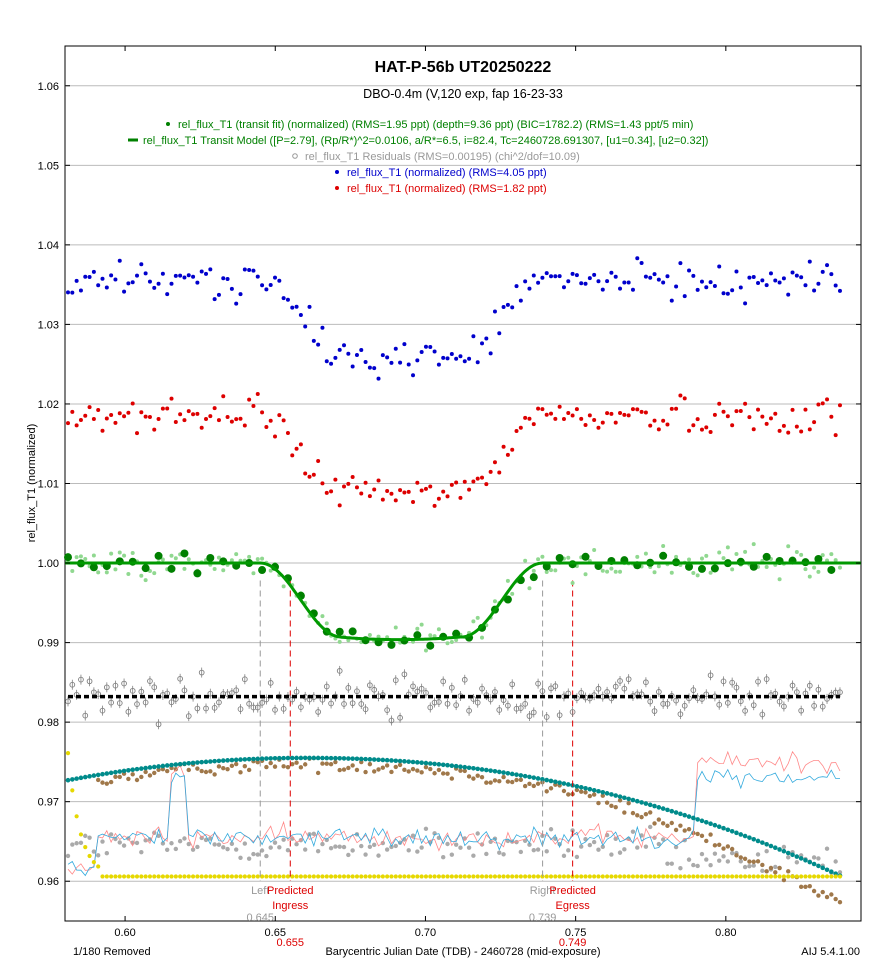 This screenshot has height=963, width=879. I want to click on y-tick-label: 1.03, so click(48, 325).